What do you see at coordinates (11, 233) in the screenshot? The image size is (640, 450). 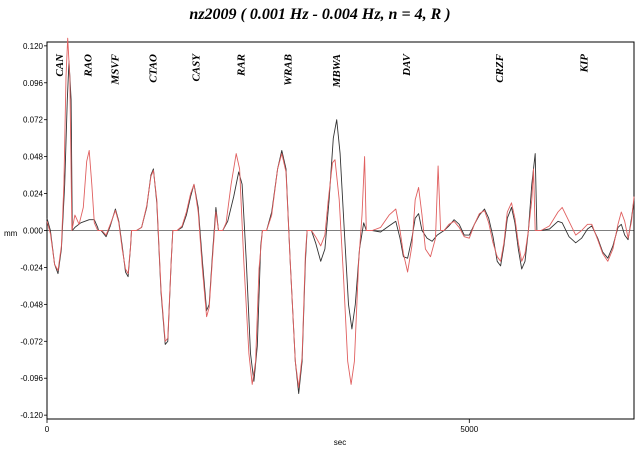 I see `y-axis-label: mm` at bounding box center [11, 233].